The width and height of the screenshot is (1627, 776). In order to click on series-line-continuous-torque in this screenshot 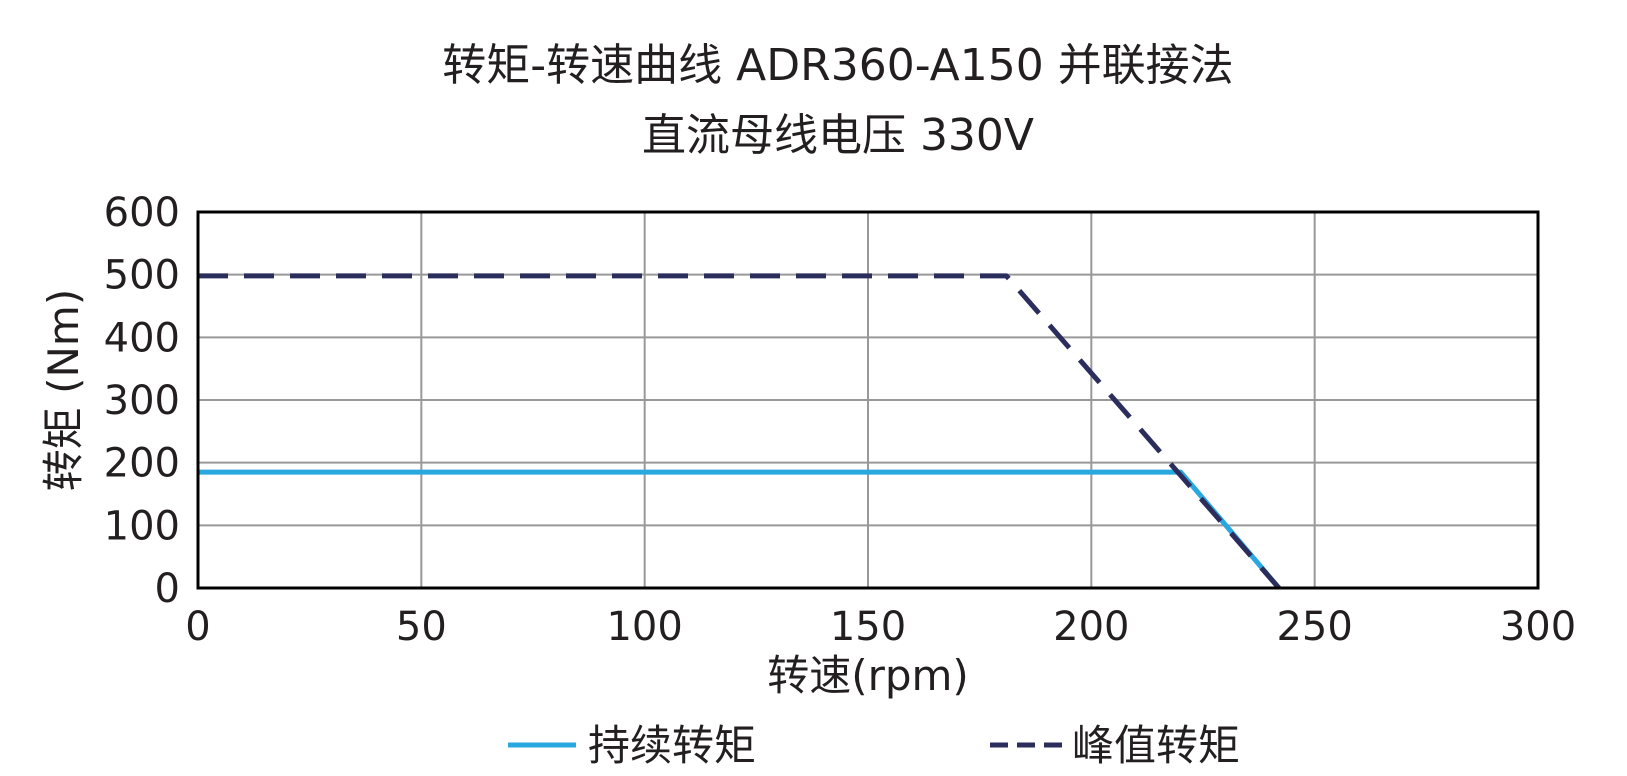, I will do `click(739, 529)`.